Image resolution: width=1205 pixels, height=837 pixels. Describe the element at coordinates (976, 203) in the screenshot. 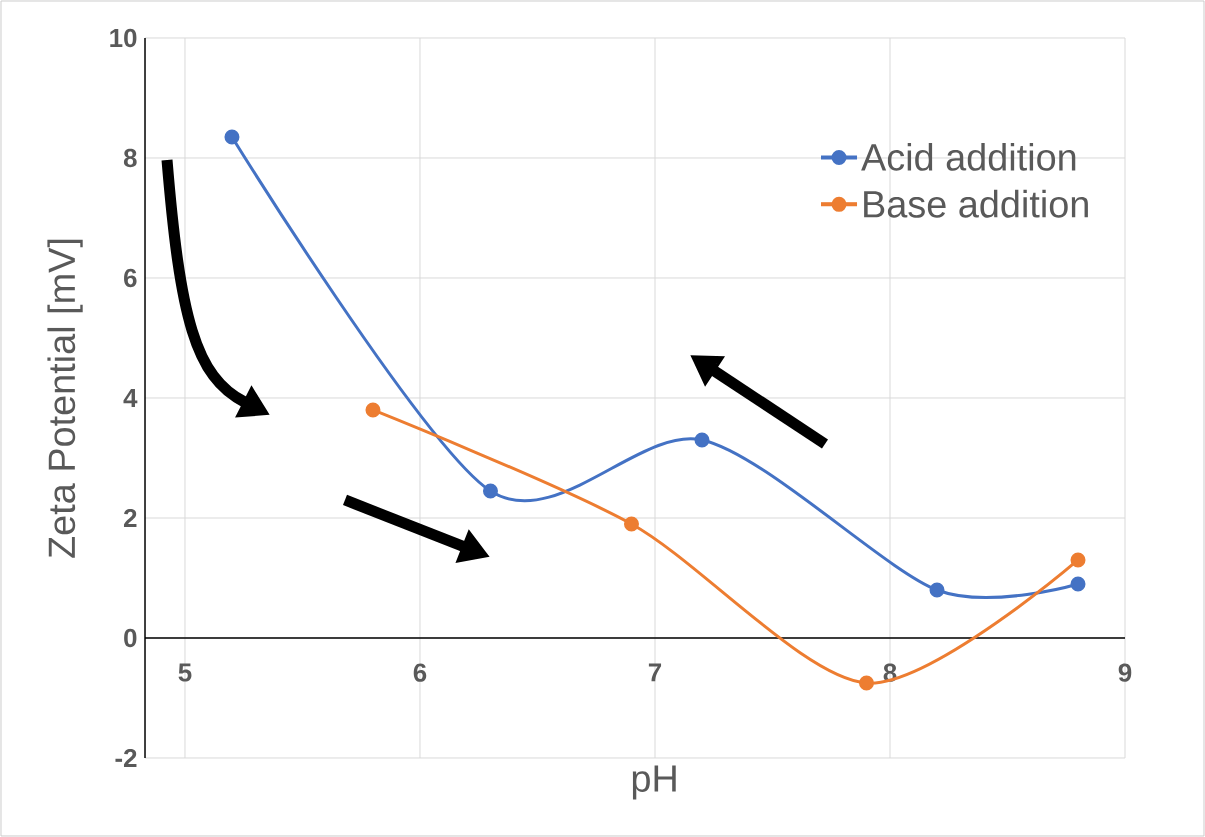

I see `legend-label: Base addition` at that location.